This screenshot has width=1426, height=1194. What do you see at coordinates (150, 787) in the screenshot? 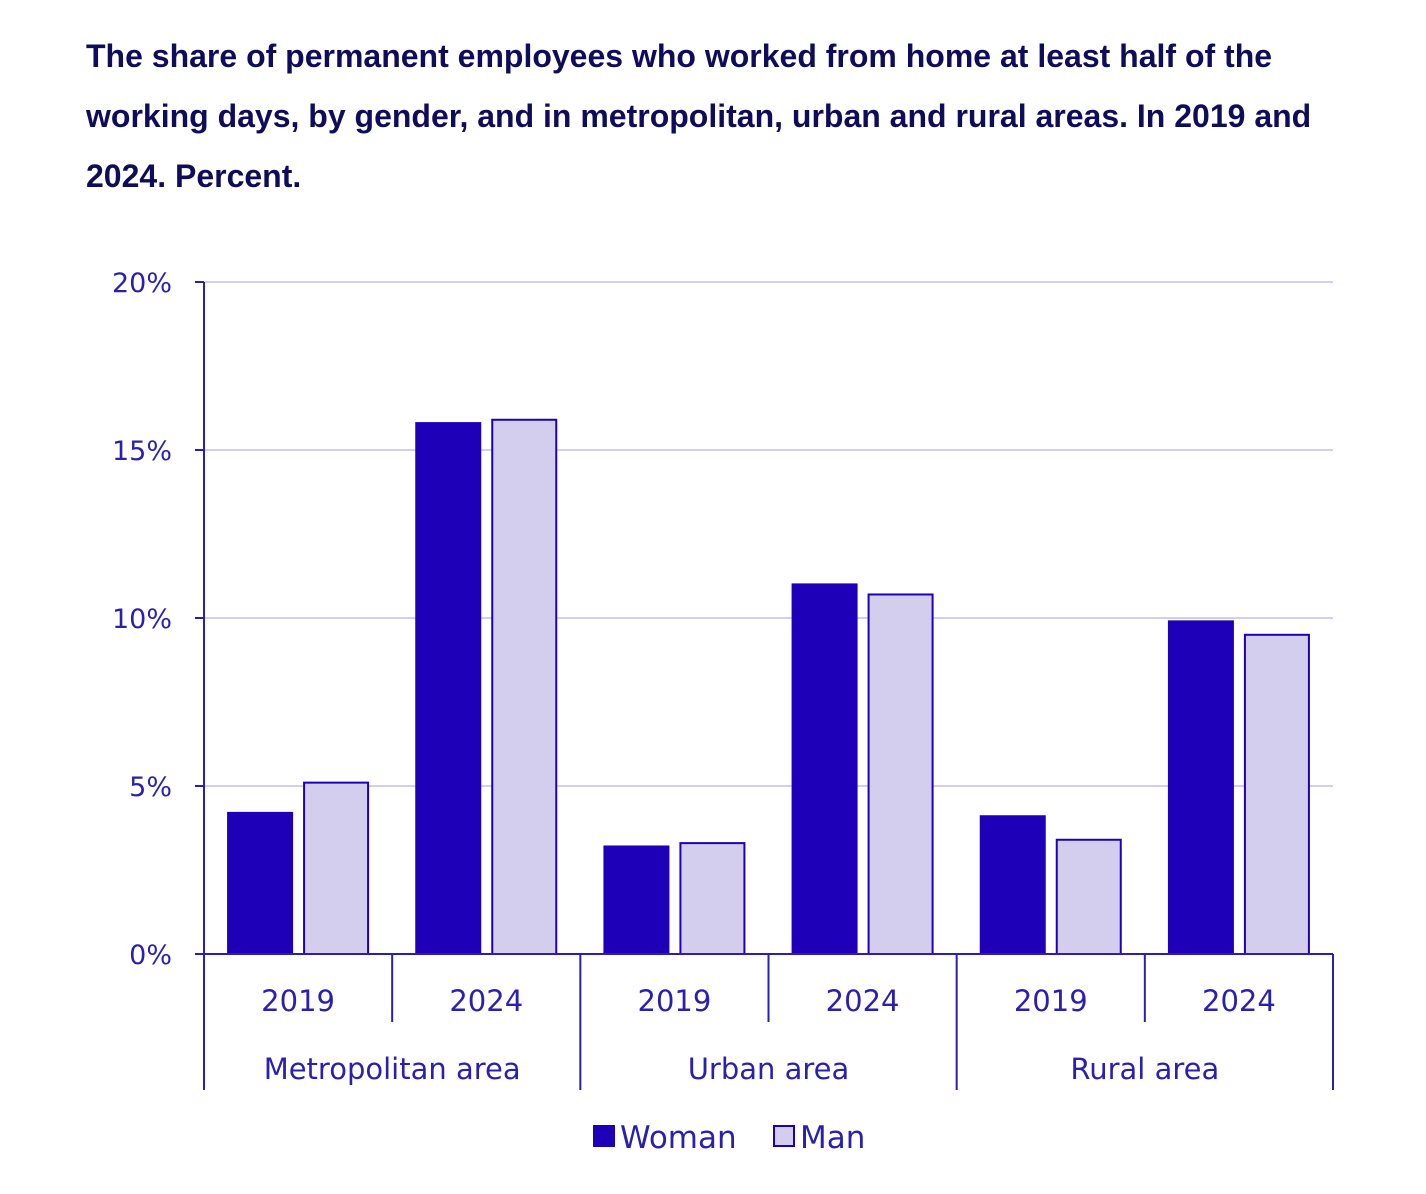
I see `y-tick-label: 5%` at bounding box center [150, 787].